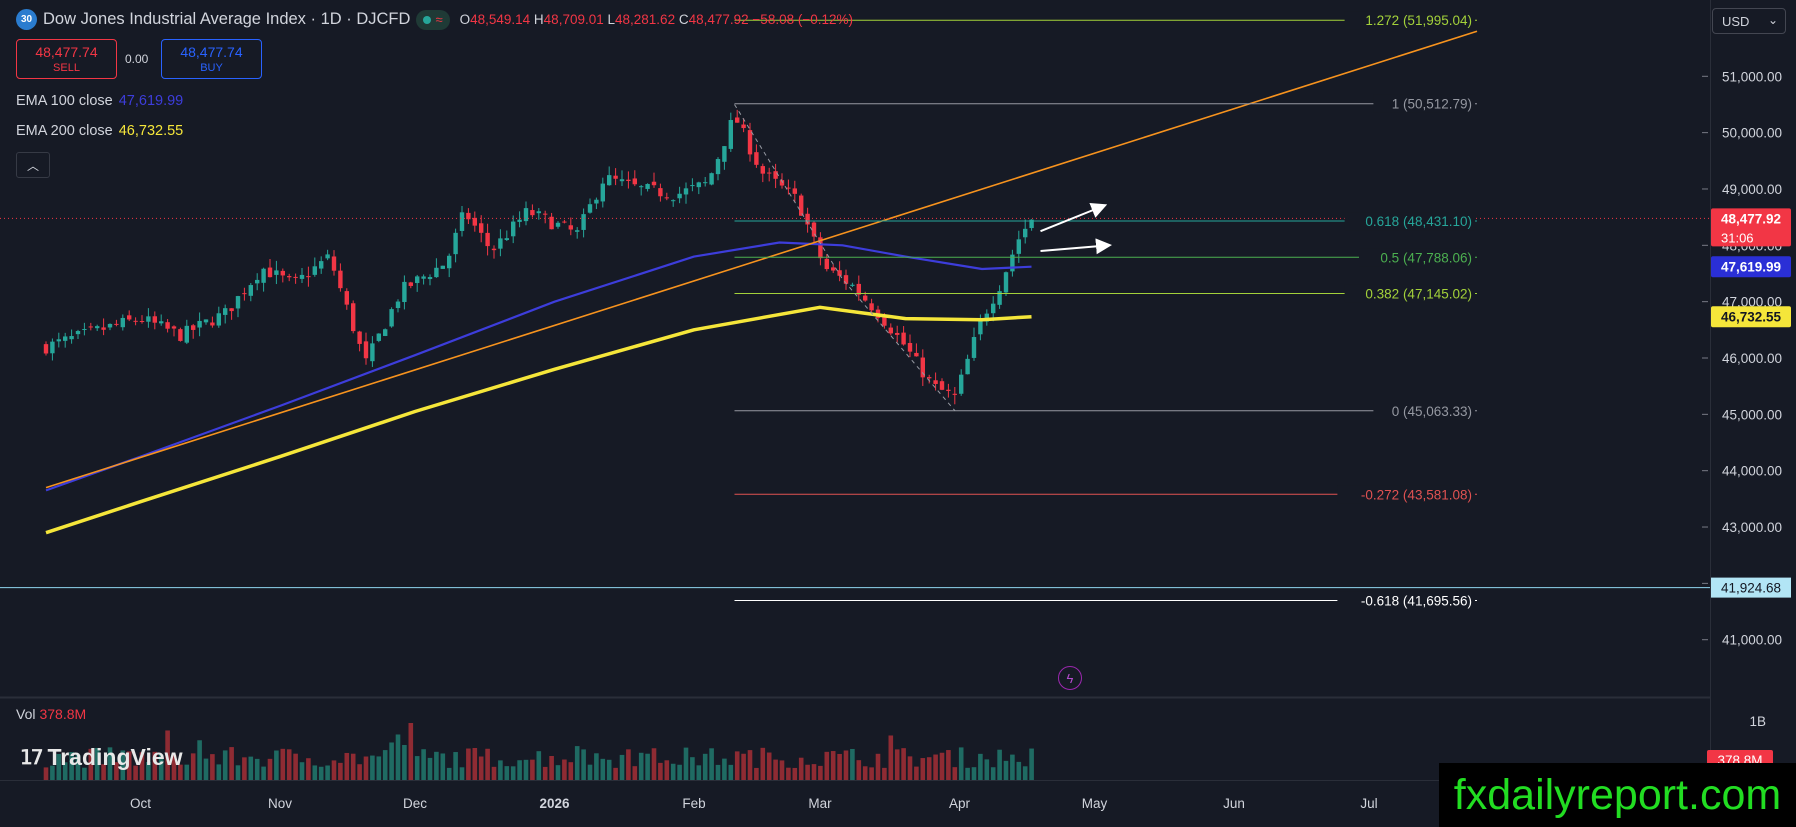 Image resolution: width=1796 pixels, height=827 pixels. What do you see at coordinates (26, 19) in the screenshot?
I see `symbol-badge: 30` at bounding box center [26, 19].